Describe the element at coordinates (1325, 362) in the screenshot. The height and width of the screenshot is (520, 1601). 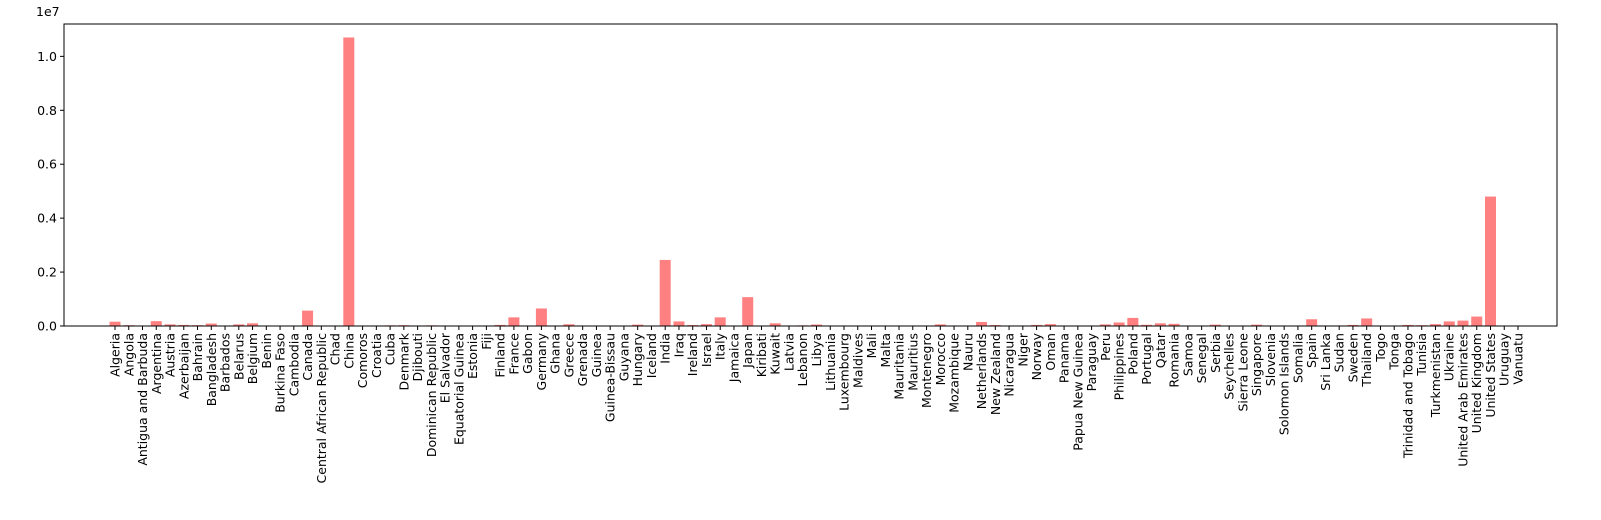
I see `x-tick-label: Sri Lanka` at that location.